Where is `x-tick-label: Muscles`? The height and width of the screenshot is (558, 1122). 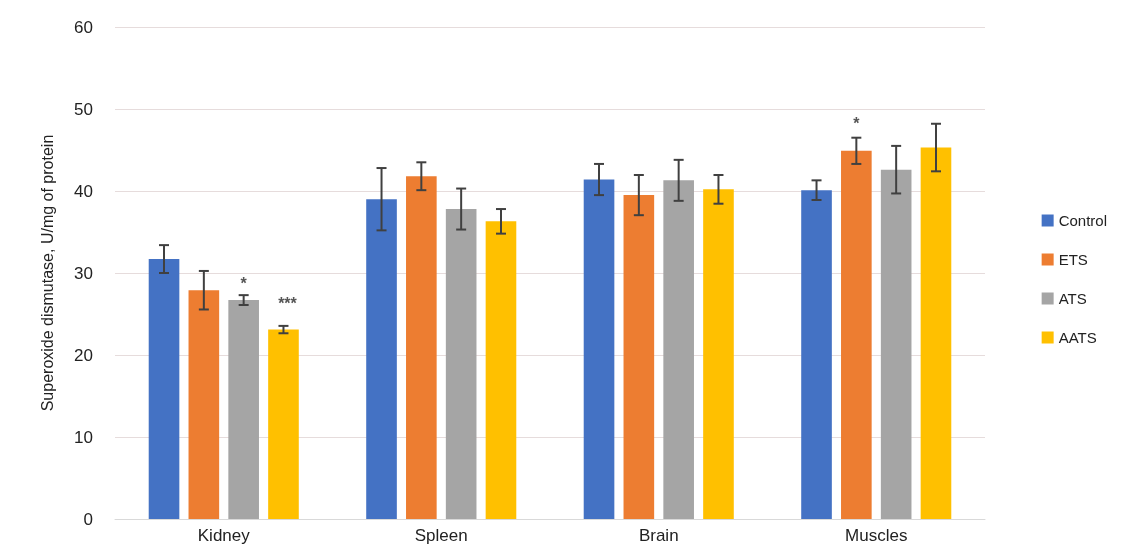 x-tick-label: Muscles is located at coordinates (876, 535).